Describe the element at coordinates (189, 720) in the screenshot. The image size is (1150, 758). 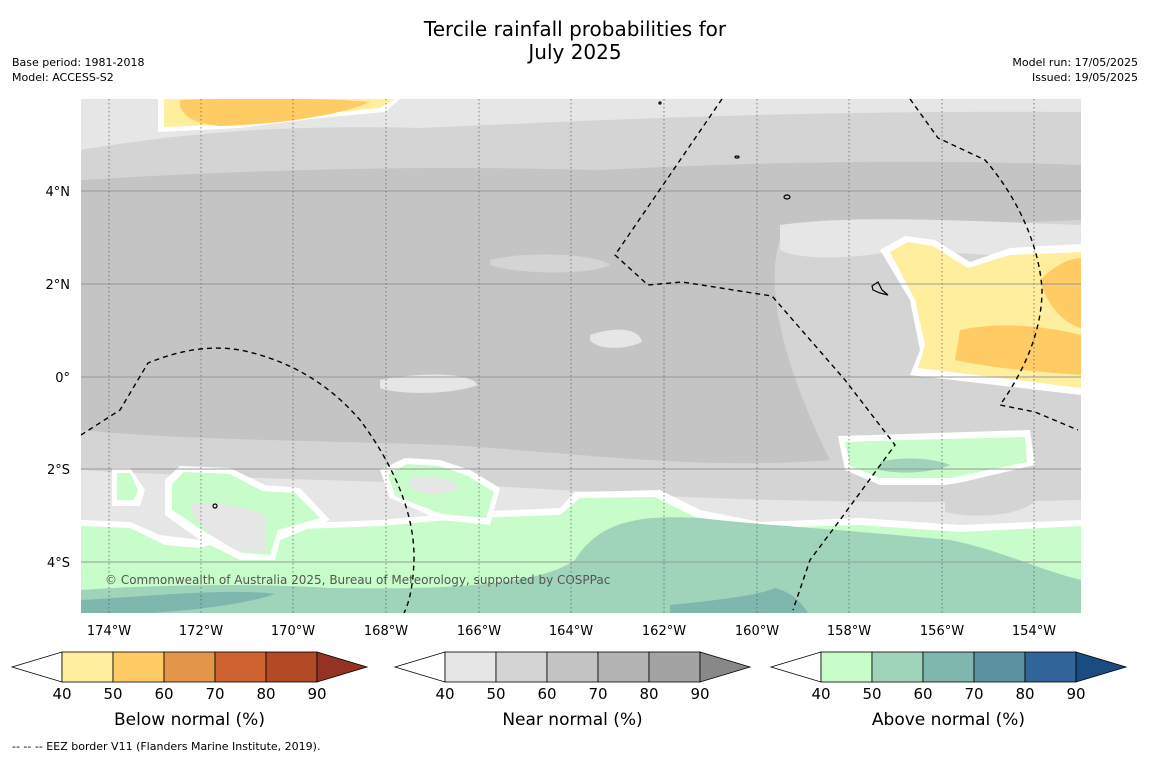
I see `colorbar-label: Below normal (%)` at that location.